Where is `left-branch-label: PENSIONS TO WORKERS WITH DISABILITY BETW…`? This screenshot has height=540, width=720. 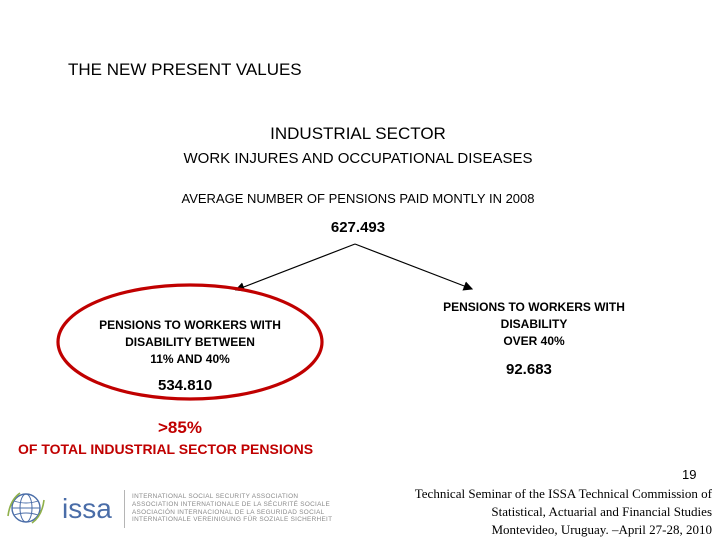
left-branch-label: PENSIONS TO WORKERS WITH DISABILITY BETW… is located at coordinates (190, 342).